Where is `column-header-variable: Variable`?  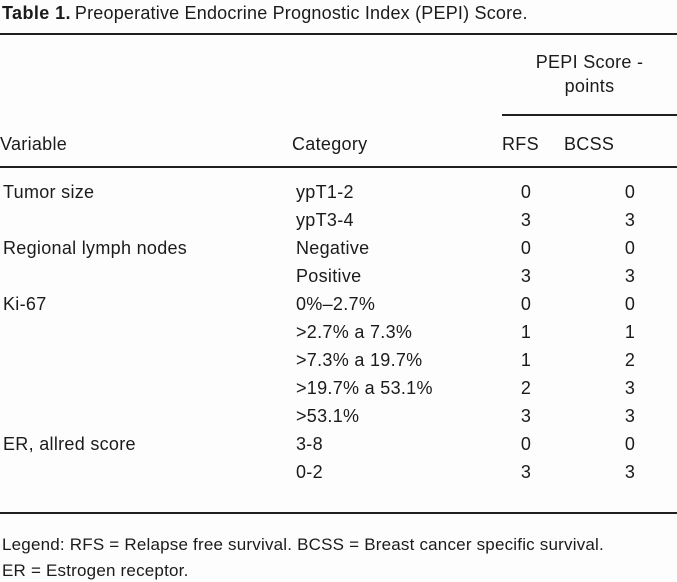
column-header-variable: Variable is located at coordinates (146, 141).